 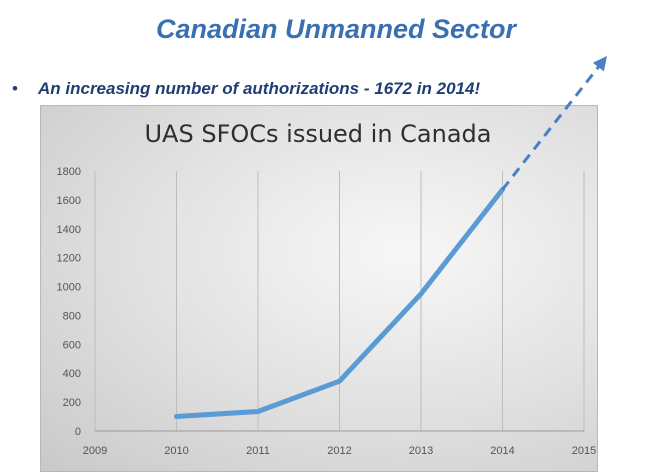 What do you see at coordinates (552, 126) in the screenshot?
I see `trend-arrow` at bounding box center [552, 126].